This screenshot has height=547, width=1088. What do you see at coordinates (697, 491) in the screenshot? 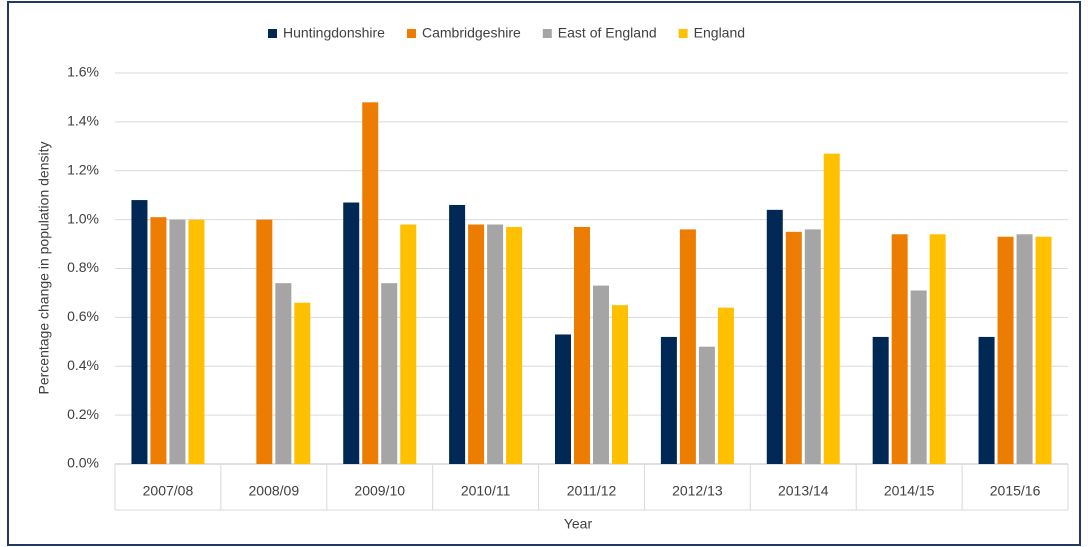
I see `x-tick-label: 2012/13` at bounding box center [697, 491].